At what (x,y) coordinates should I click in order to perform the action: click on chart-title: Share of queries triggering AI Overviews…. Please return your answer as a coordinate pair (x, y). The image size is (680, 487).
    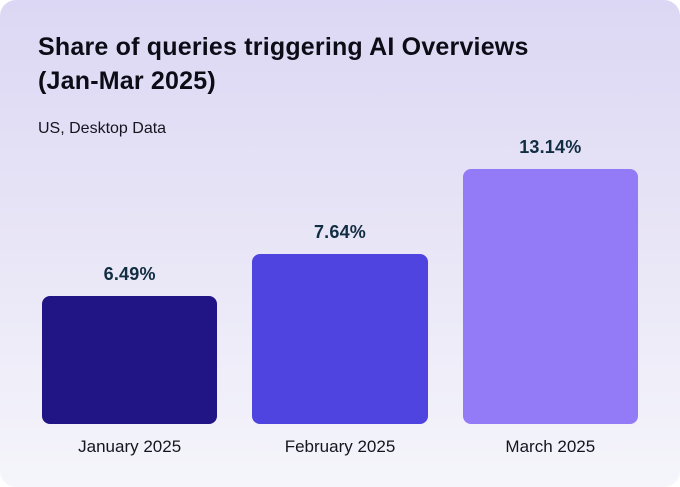
    Looking at the image, I should click on (338, 64).